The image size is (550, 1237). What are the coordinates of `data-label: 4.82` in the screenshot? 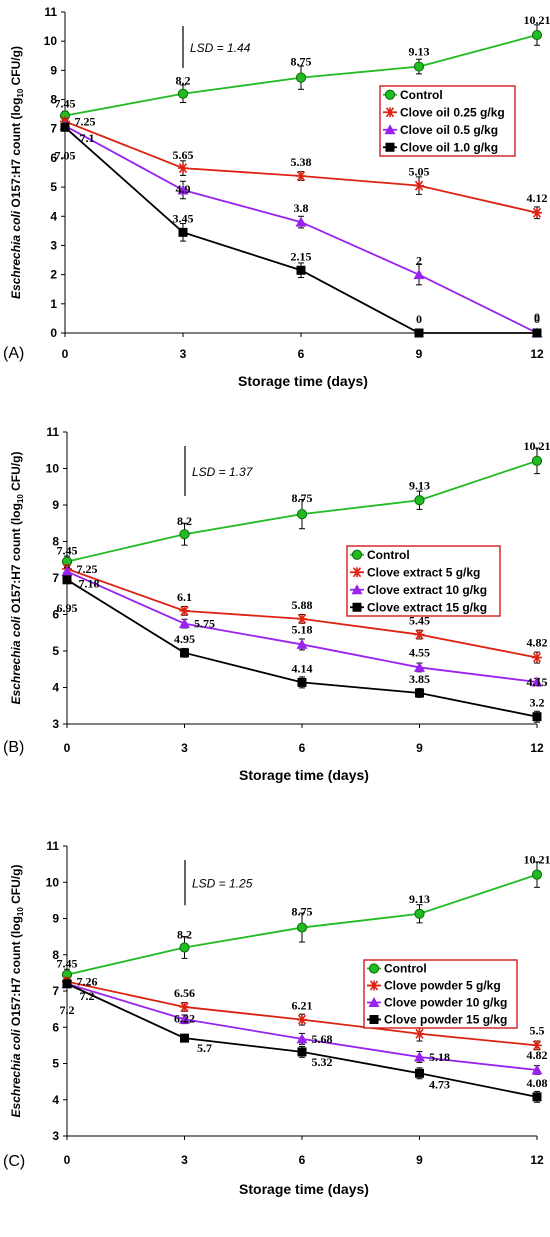 It's located at (537, 1055).